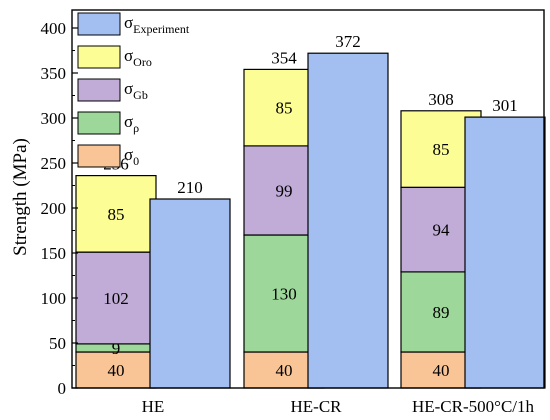 The width and height of the screenshot is (550, 420). I want to click on legend-label-srho: σρ, so click(131, 123).